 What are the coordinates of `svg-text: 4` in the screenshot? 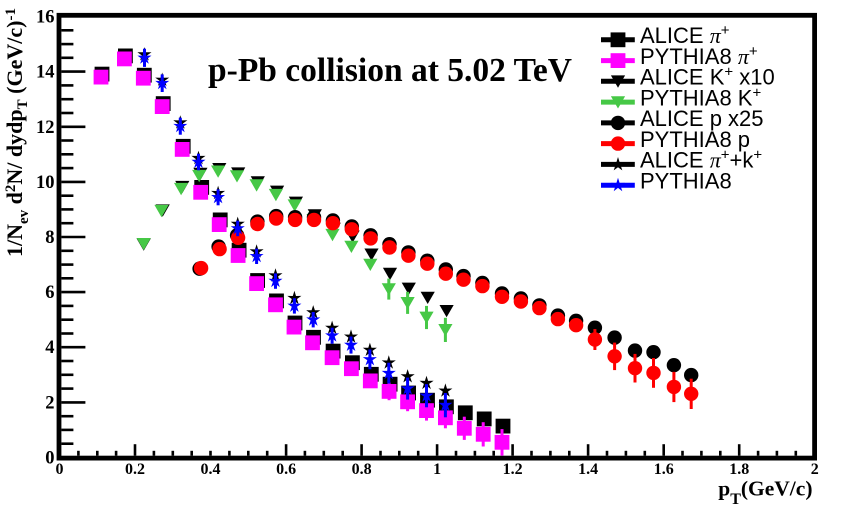 It's located at (49, 348).